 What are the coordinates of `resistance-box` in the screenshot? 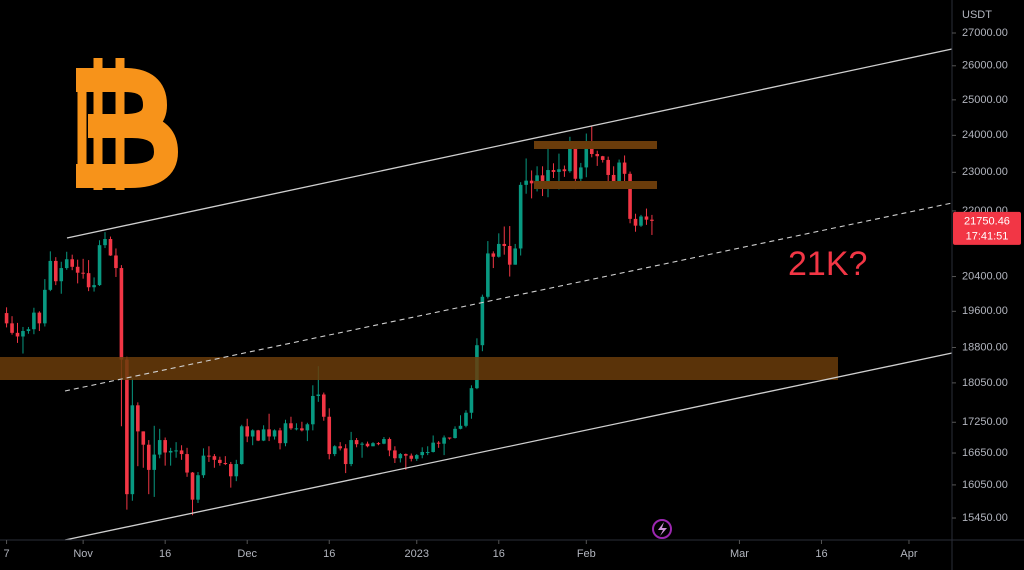 It's located at (595, 145).